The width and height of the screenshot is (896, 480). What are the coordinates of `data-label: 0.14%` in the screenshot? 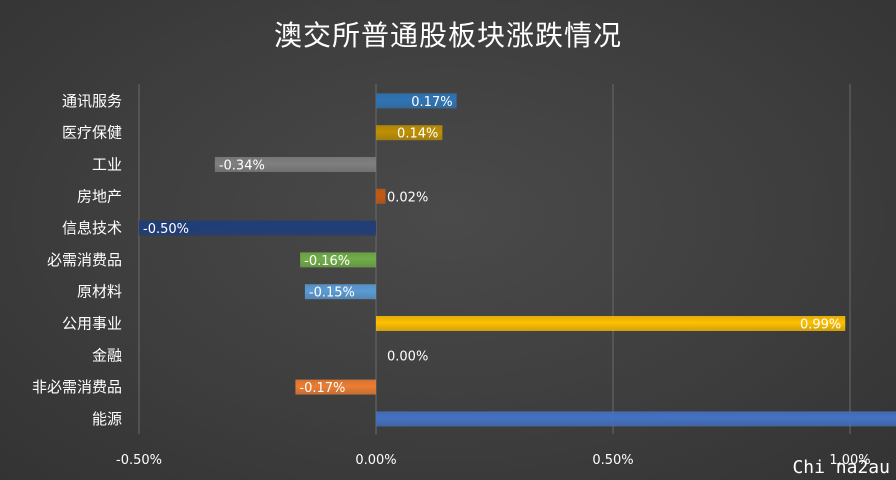 It's located at (417, 134).